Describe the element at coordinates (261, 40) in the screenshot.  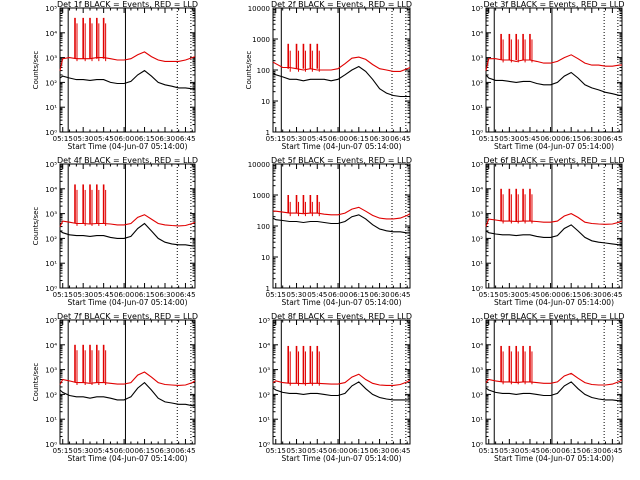
I see `y-tick-label: 1000` at that location.